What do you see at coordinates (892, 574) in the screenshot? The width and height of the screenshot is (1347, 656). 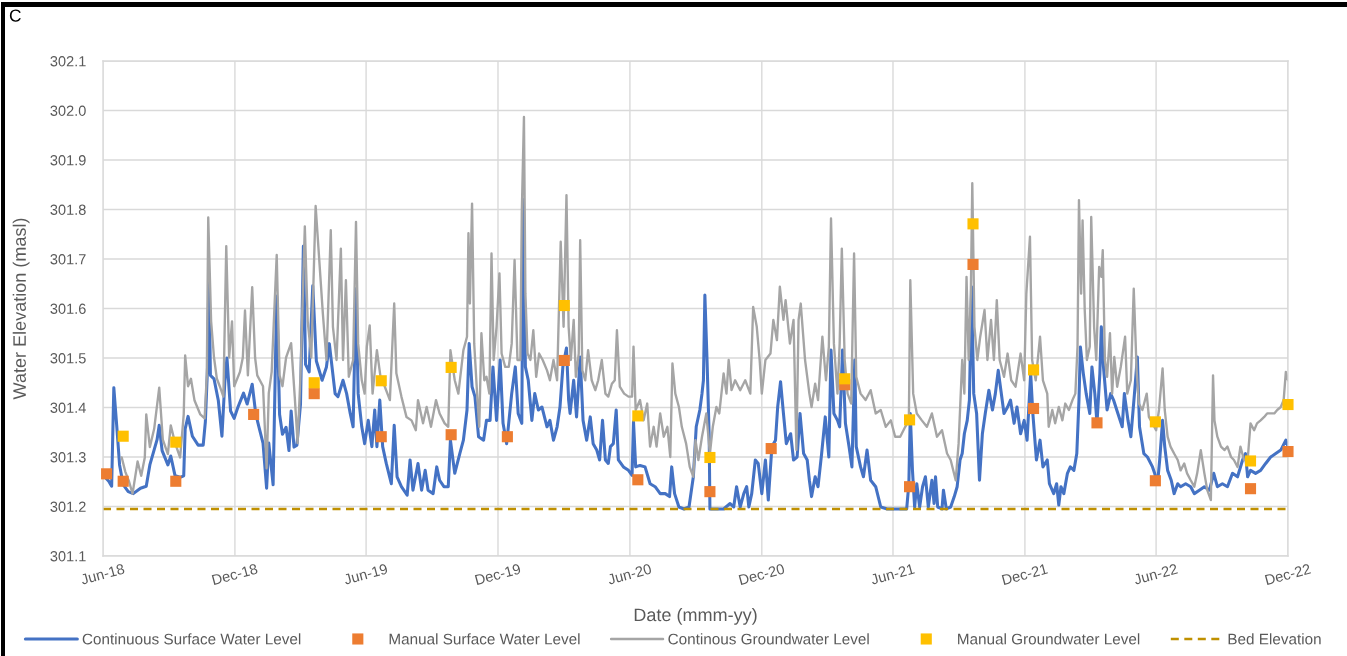 I see `x-tick-label: Jun-21` at bounding box center [892, 574].